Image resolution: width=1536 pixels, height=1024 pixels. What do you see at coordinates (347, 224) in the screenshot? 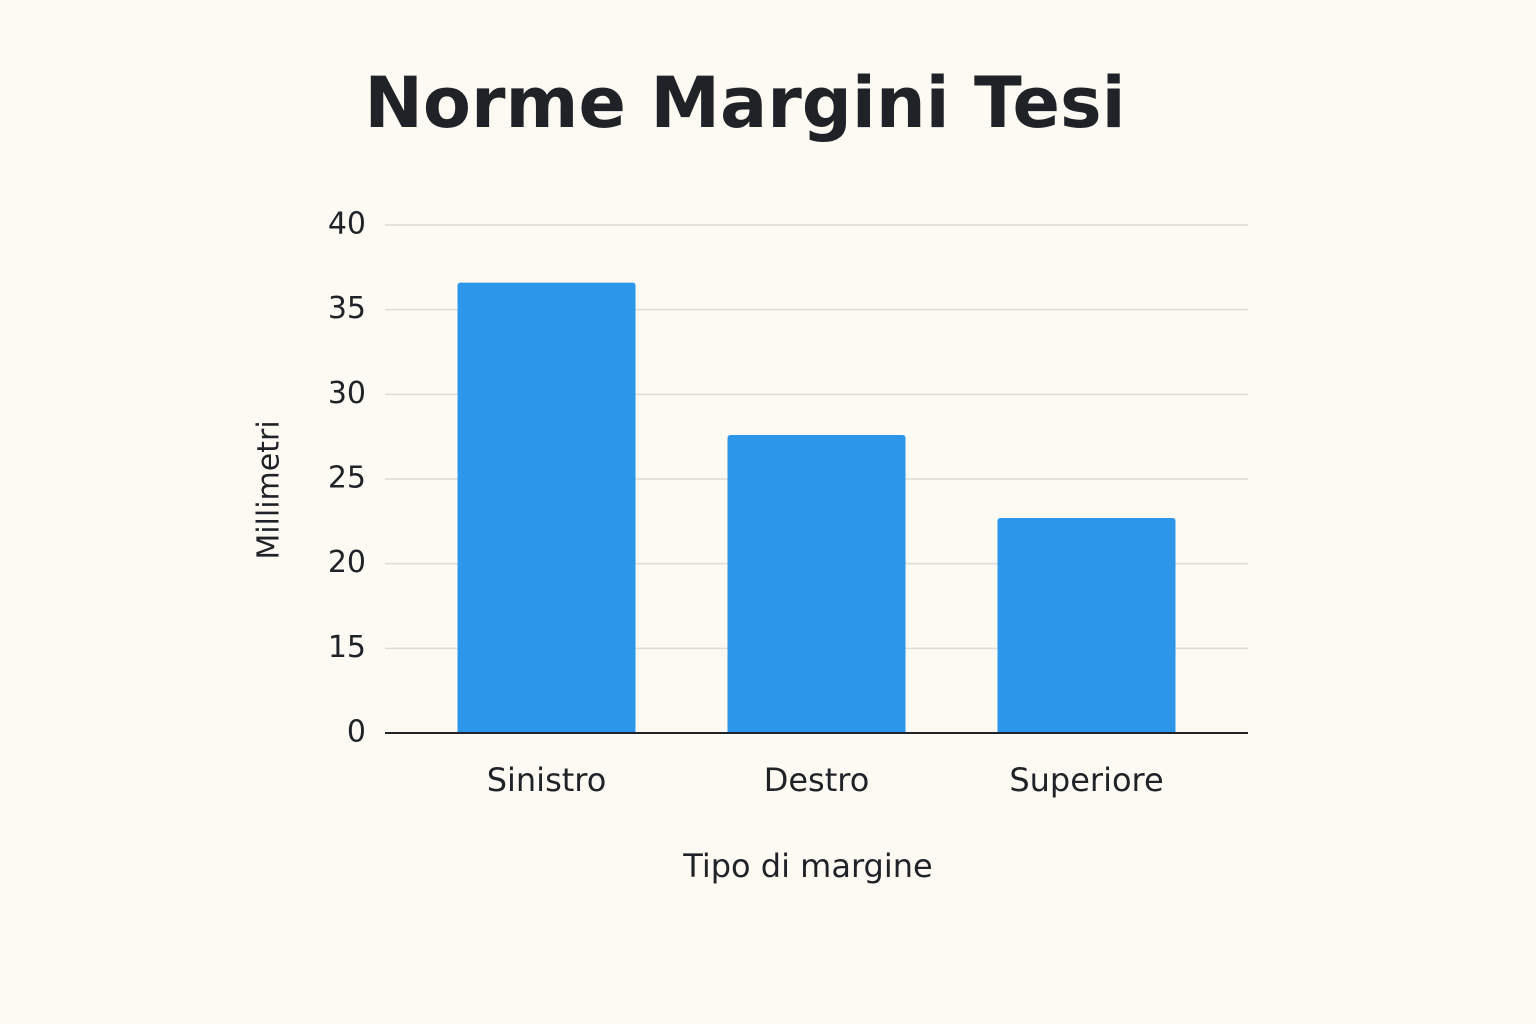
I see `y-tick-label: 40` at bounding box center [347, 224].